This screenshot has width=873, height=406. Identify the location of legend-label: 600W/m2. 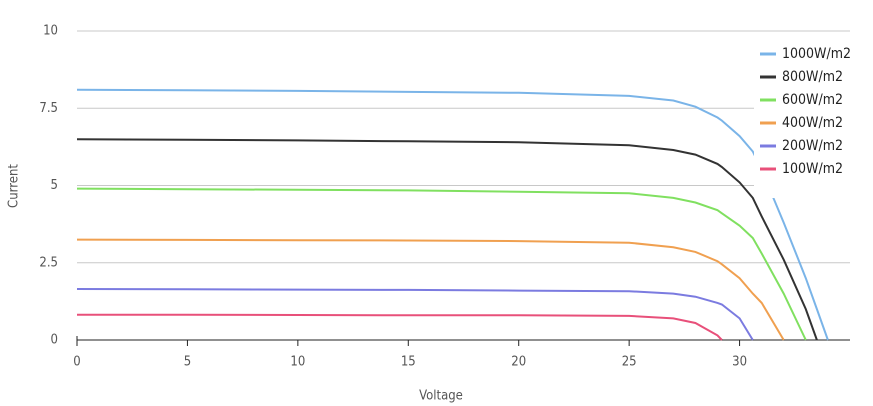
(812, 100).